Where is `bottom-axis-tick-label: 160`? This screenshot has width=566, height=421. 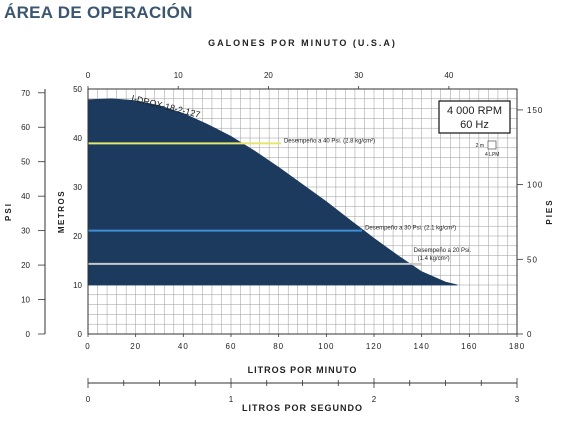 bottom-axis-tick-label: 160 is located at coordinates (469, 346).